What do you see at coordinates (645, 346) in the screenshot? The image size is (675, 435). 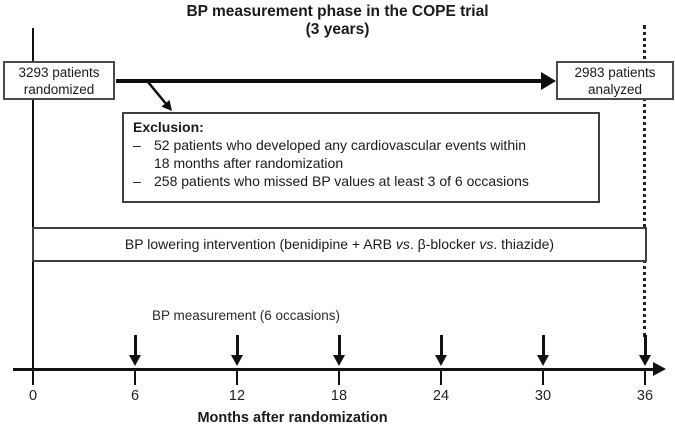 I see `measurement-arrow-36mo` at bounding box center [645, 346].